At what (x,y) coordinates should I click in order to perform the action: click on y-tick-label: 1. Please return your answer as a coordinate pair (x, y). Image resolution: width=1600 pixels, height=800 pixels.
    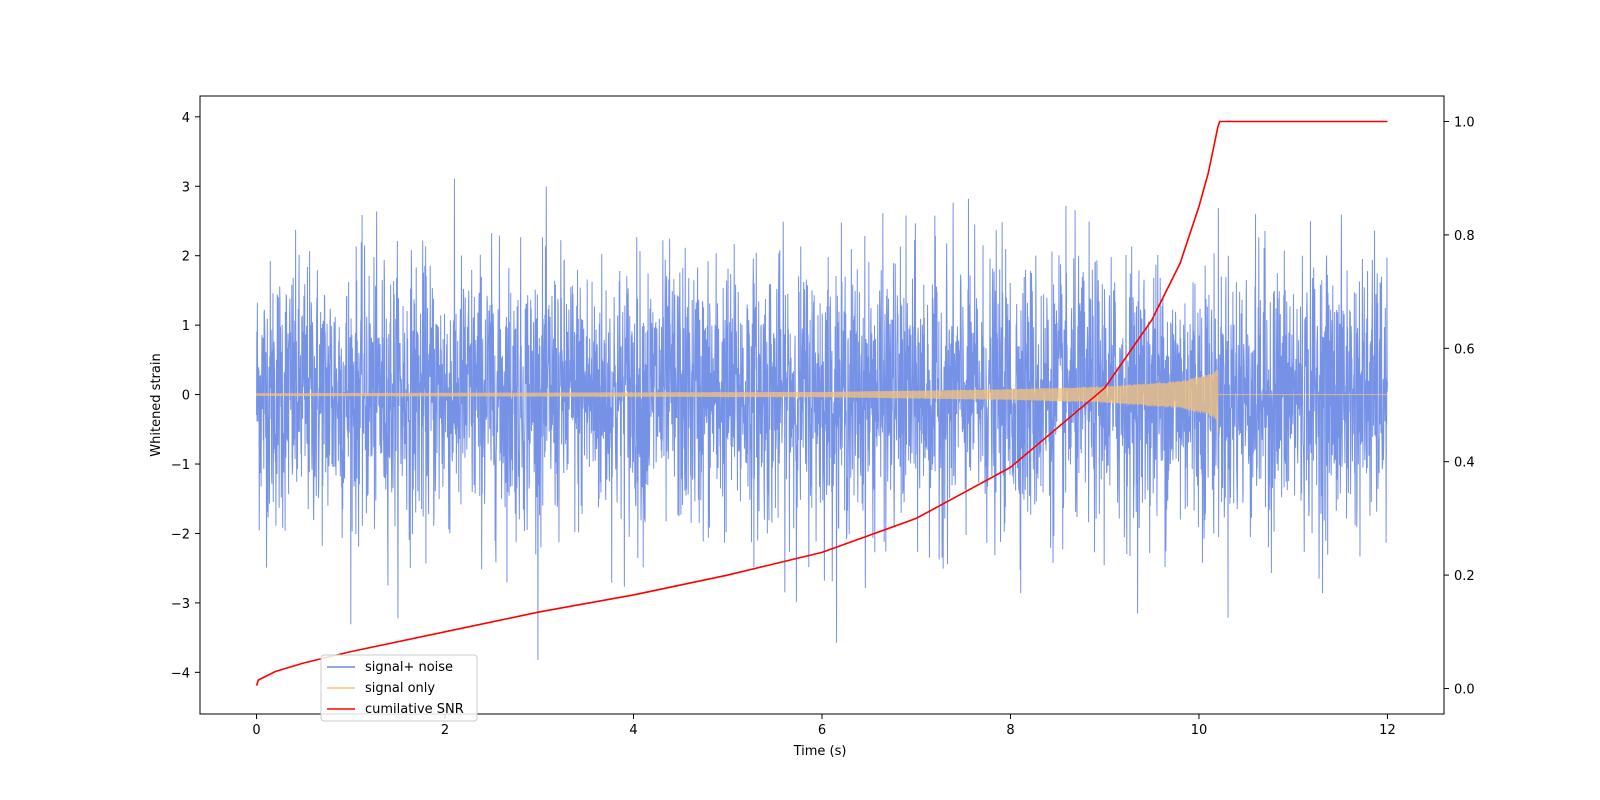
    Looking at the image, I should click on (186, 326).